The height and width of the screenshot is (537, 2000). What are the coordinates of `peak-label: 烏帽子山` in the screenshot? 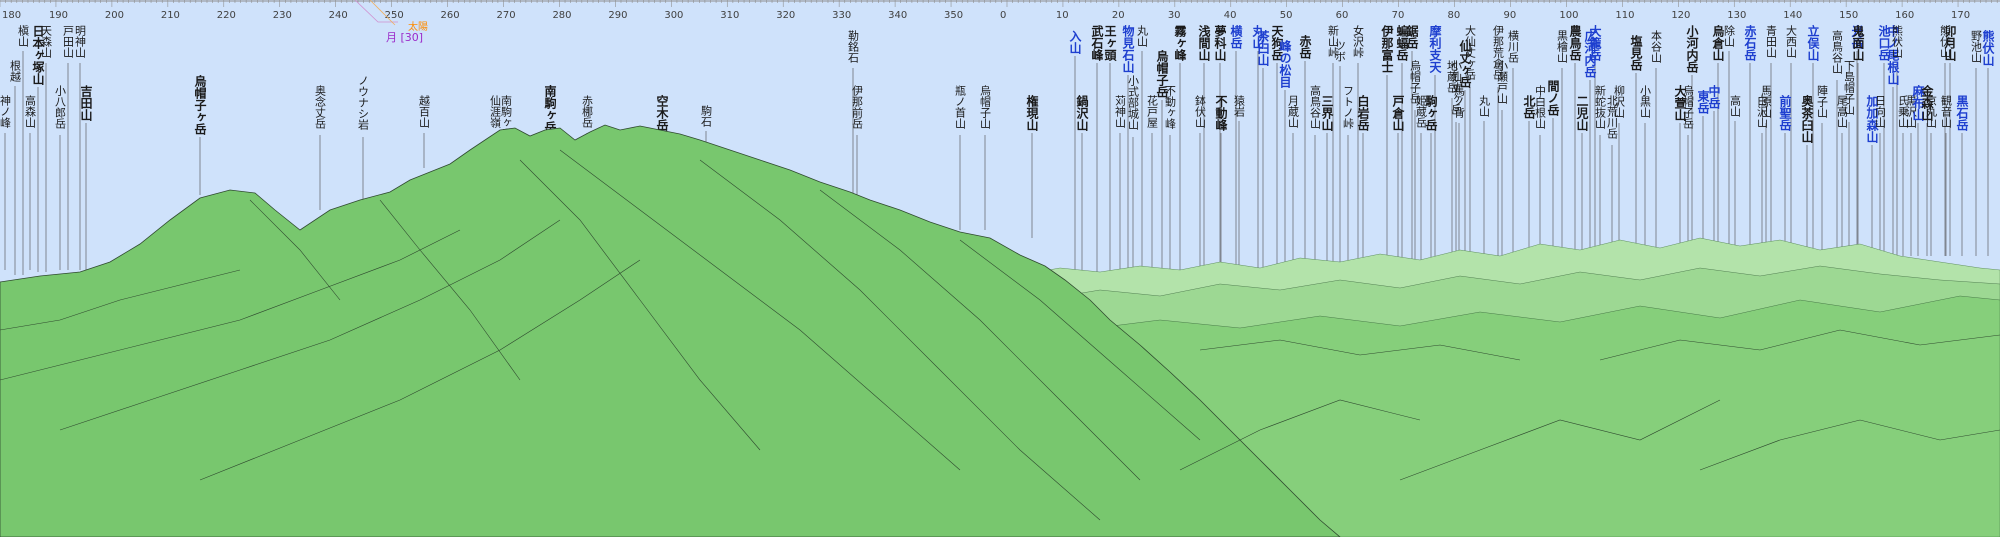 It's located at (985, 106).